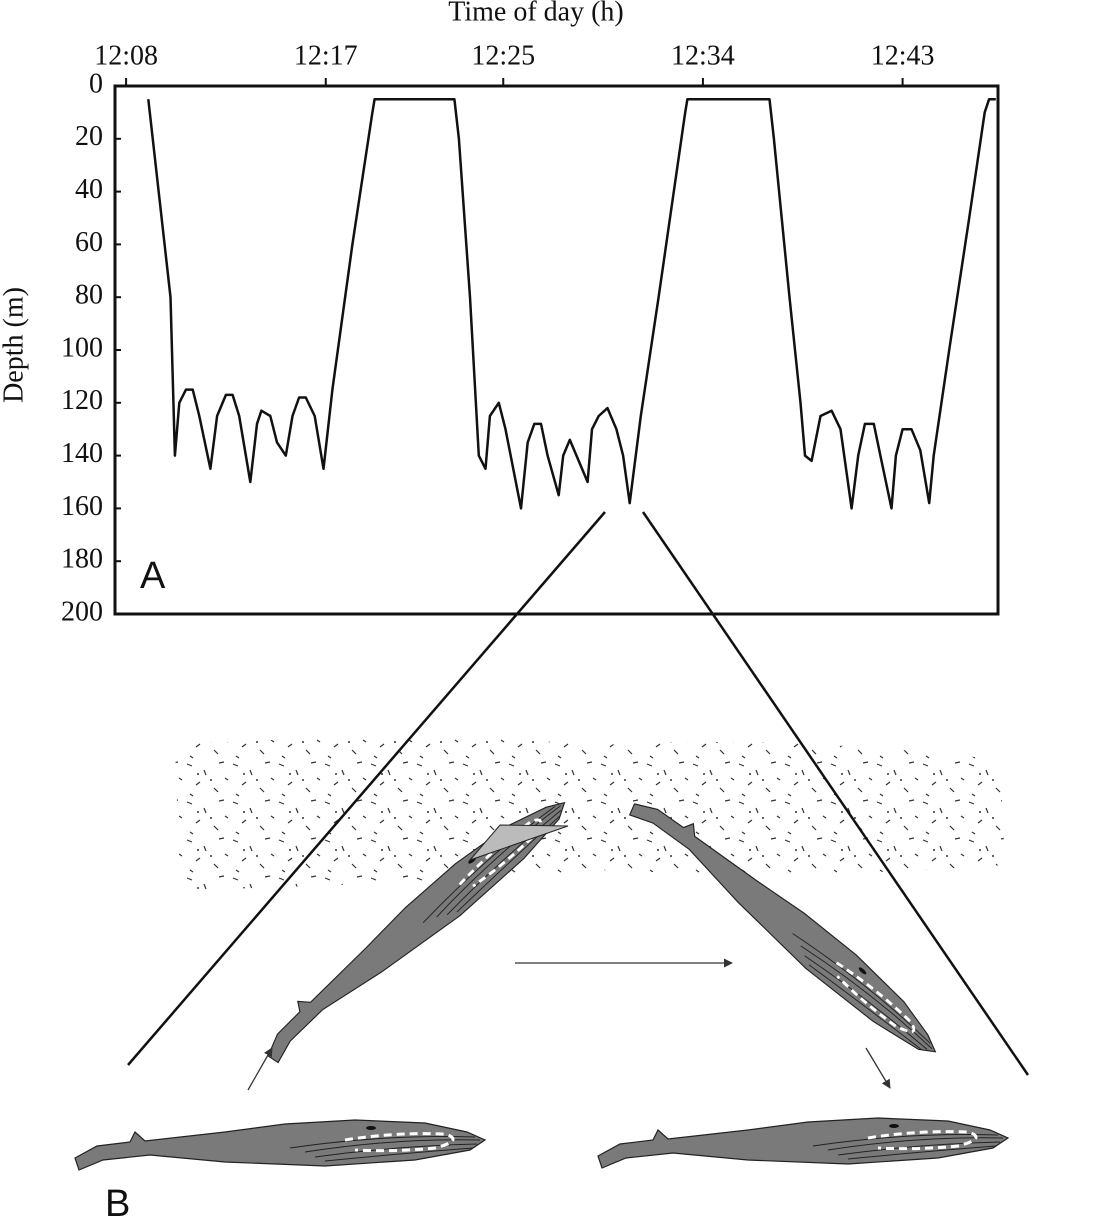 The height and width of the screenshot is (1222, 1106). Describe the element at coordinates (89, 136) in the screenshot. I see `y-tick-label: 20` at that location.